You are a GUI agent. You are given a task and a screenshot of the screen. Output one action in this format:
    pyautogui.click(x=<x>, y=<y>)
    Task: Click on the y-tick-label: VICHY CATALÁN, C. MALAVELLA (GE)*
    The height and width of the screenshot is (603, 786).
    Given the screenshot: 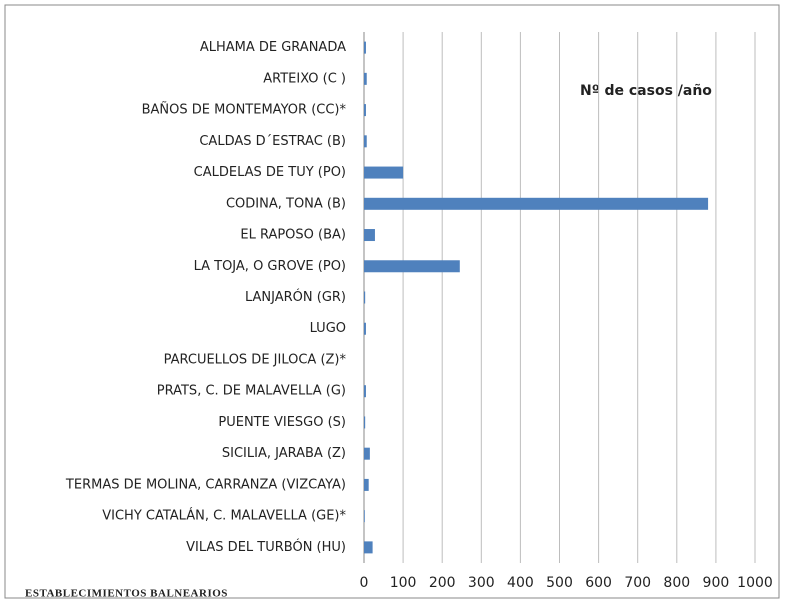 What is the action you would take?
    pyautogui.click(x=224, y=516)
    